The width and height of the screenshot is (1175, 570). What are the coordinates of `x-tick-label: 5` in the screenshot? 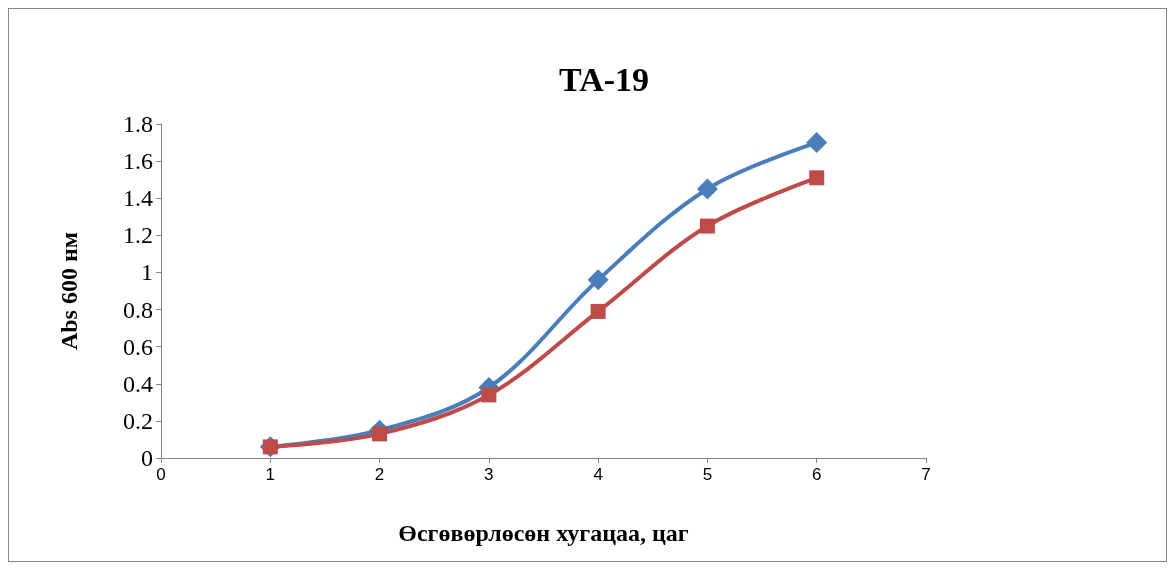 It's located at (707, 474).